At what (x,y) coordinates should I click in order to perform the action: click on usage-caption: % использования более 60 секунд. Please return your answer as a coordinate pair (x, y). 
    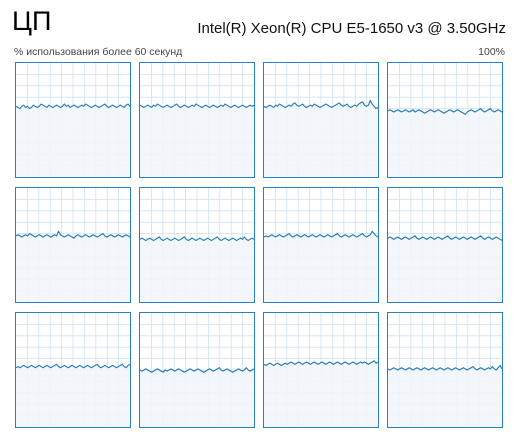
    Looking at the image, I should click on (98, 52).